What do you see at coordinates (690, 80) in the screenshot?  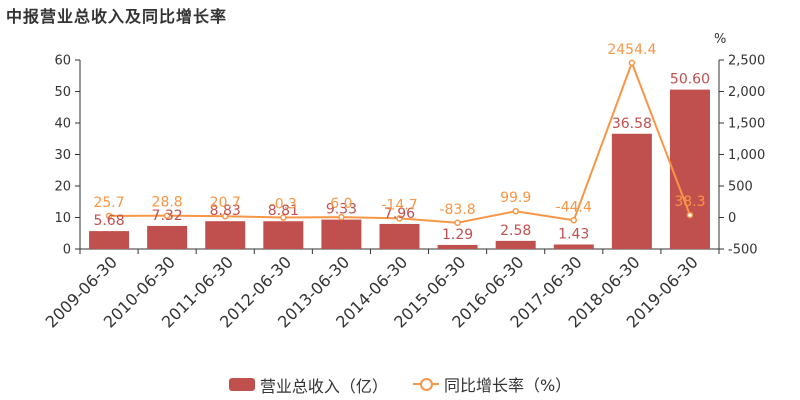 I see `bar-value-label: 50.60` at bounding box center [690, 80].